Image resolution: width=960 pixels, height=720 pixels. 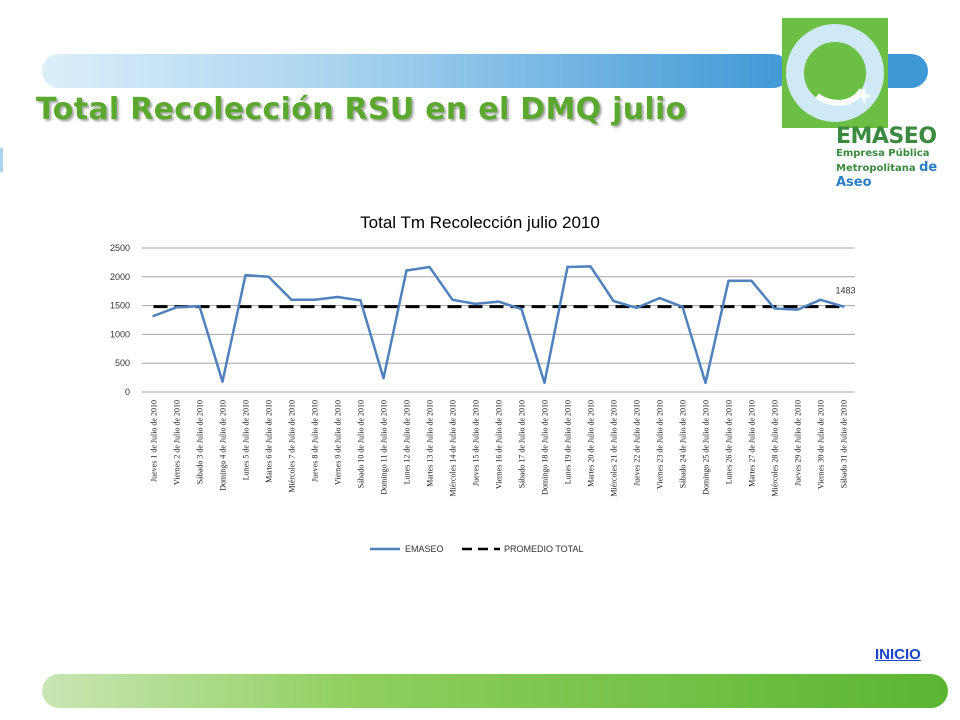 I want to click on header-band-end, so click(x=904, y=71).